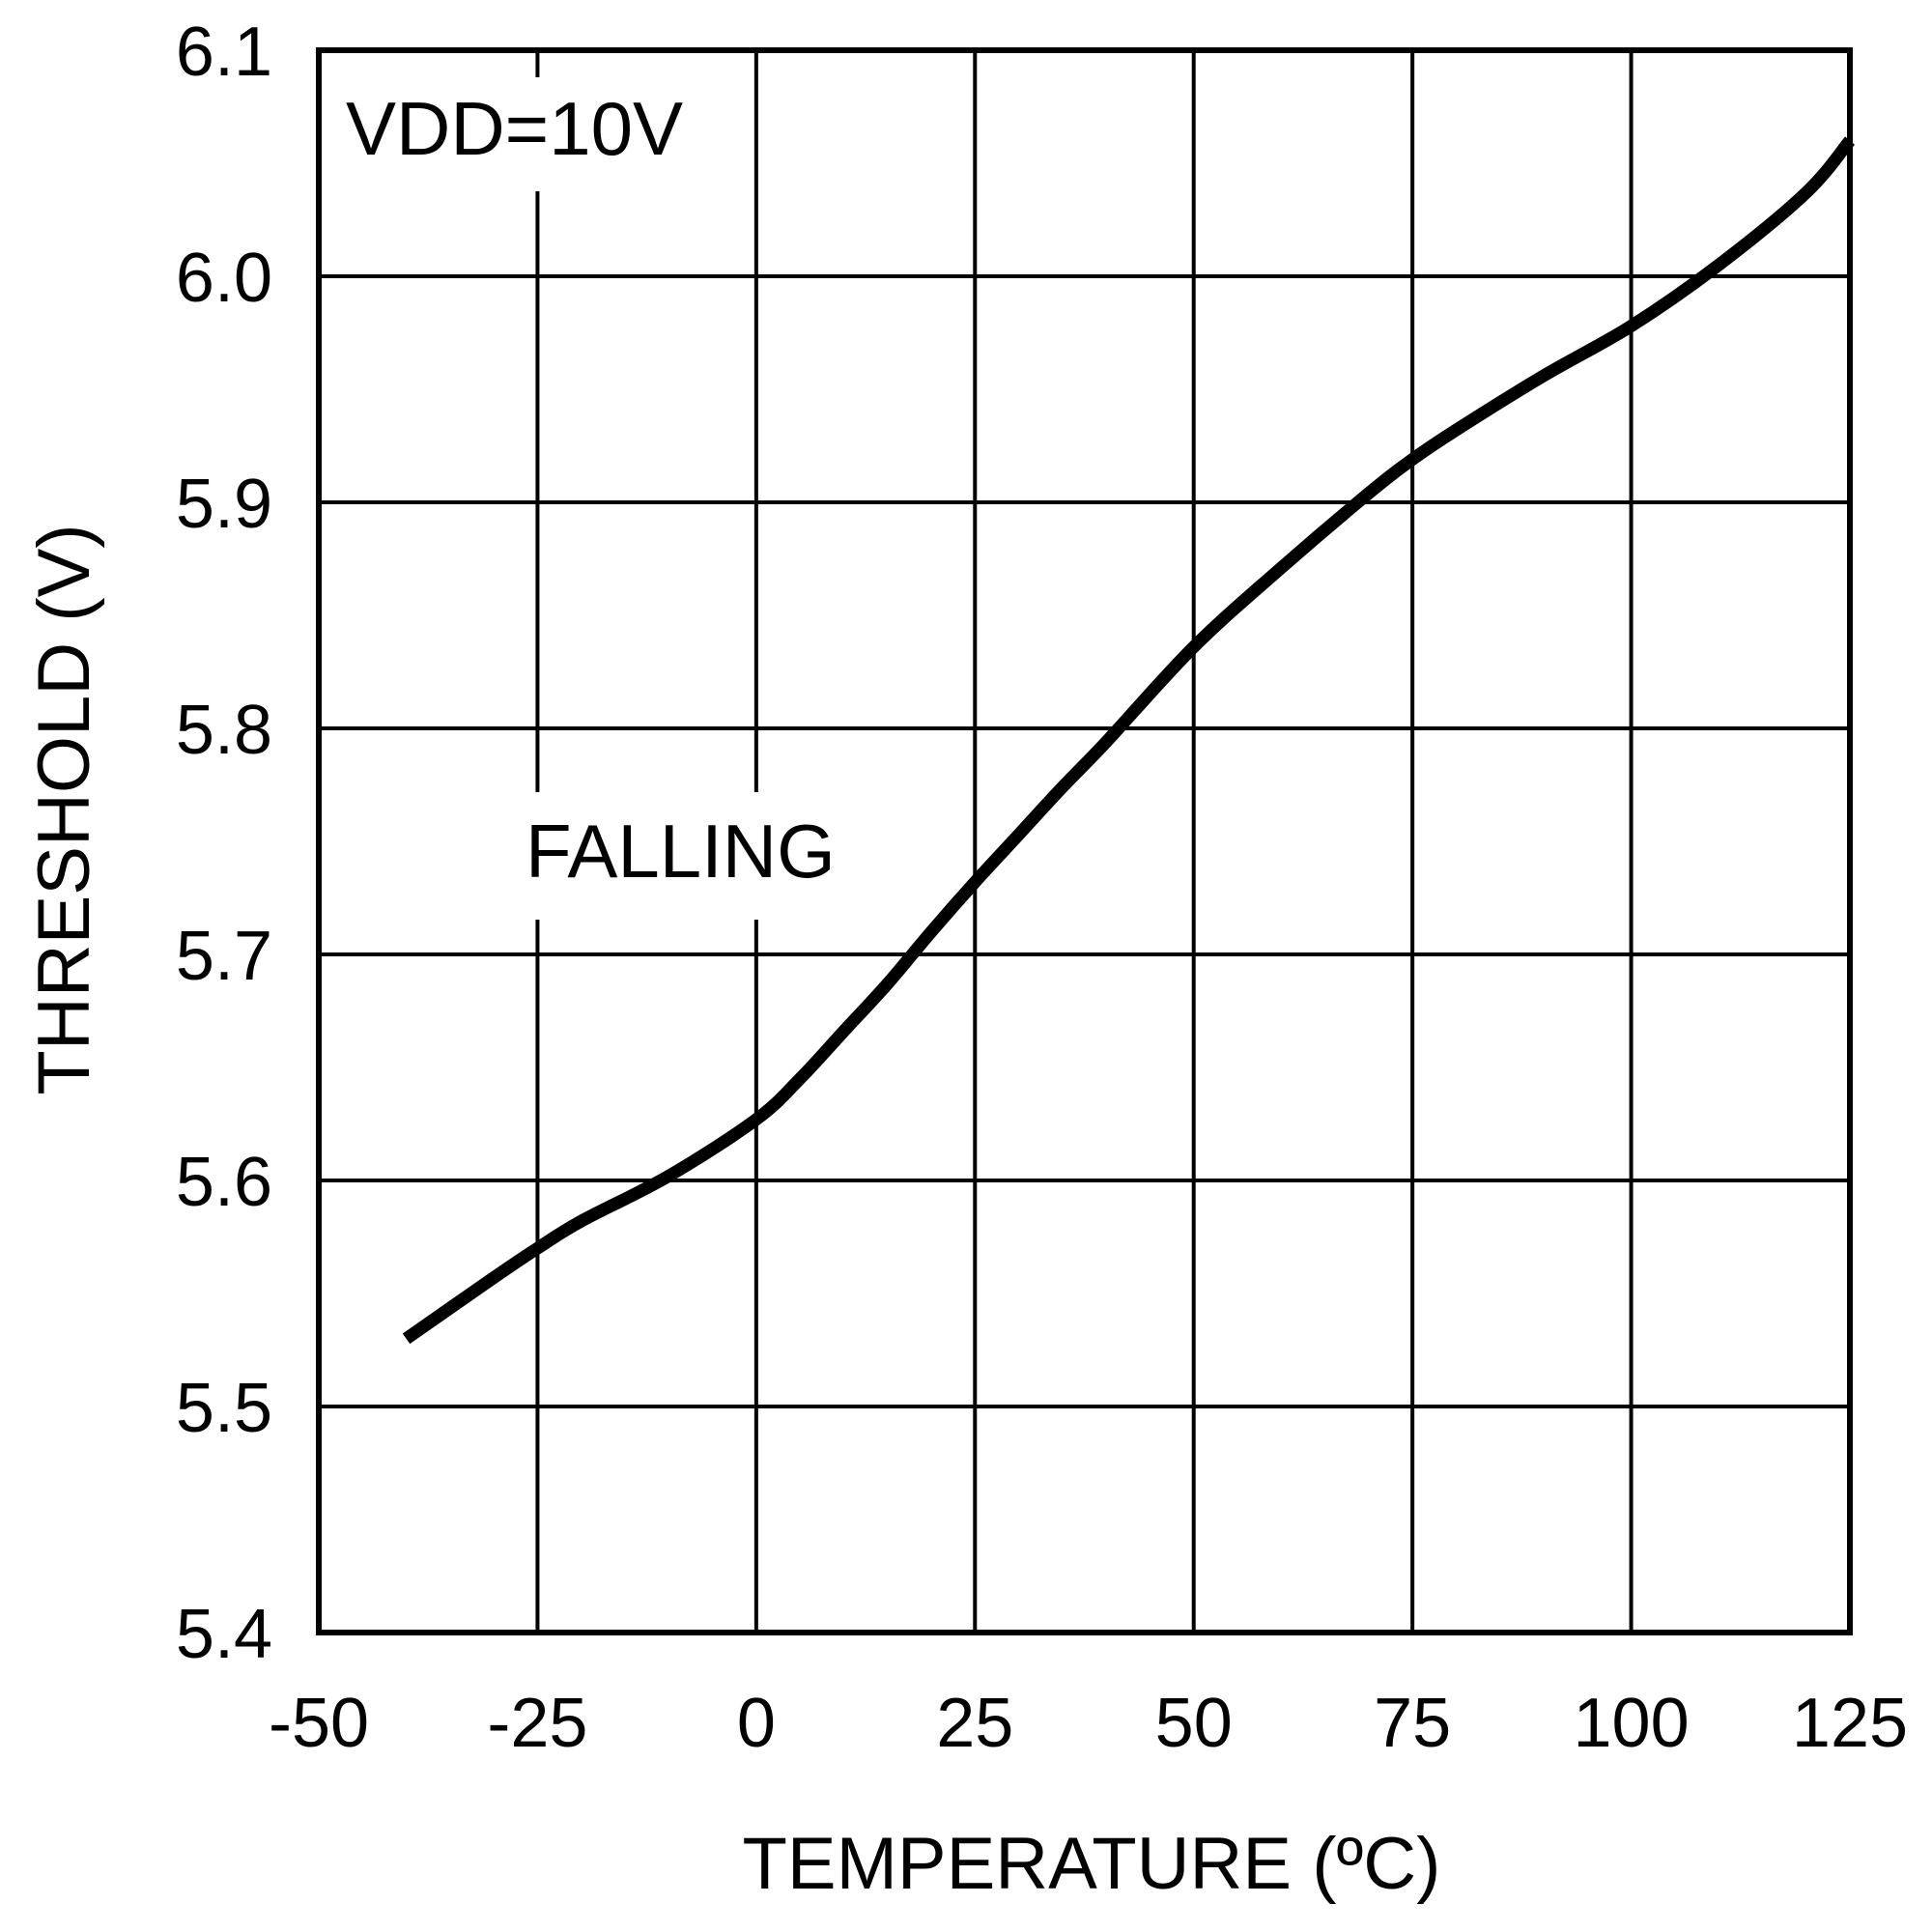 The width and height of the screenshot is (1932, 1932). I want to click on y-tick-labels: 5.4 5.5 5.6 5.7 5.8 5.9 6.0 6.1, so click(224, 843).